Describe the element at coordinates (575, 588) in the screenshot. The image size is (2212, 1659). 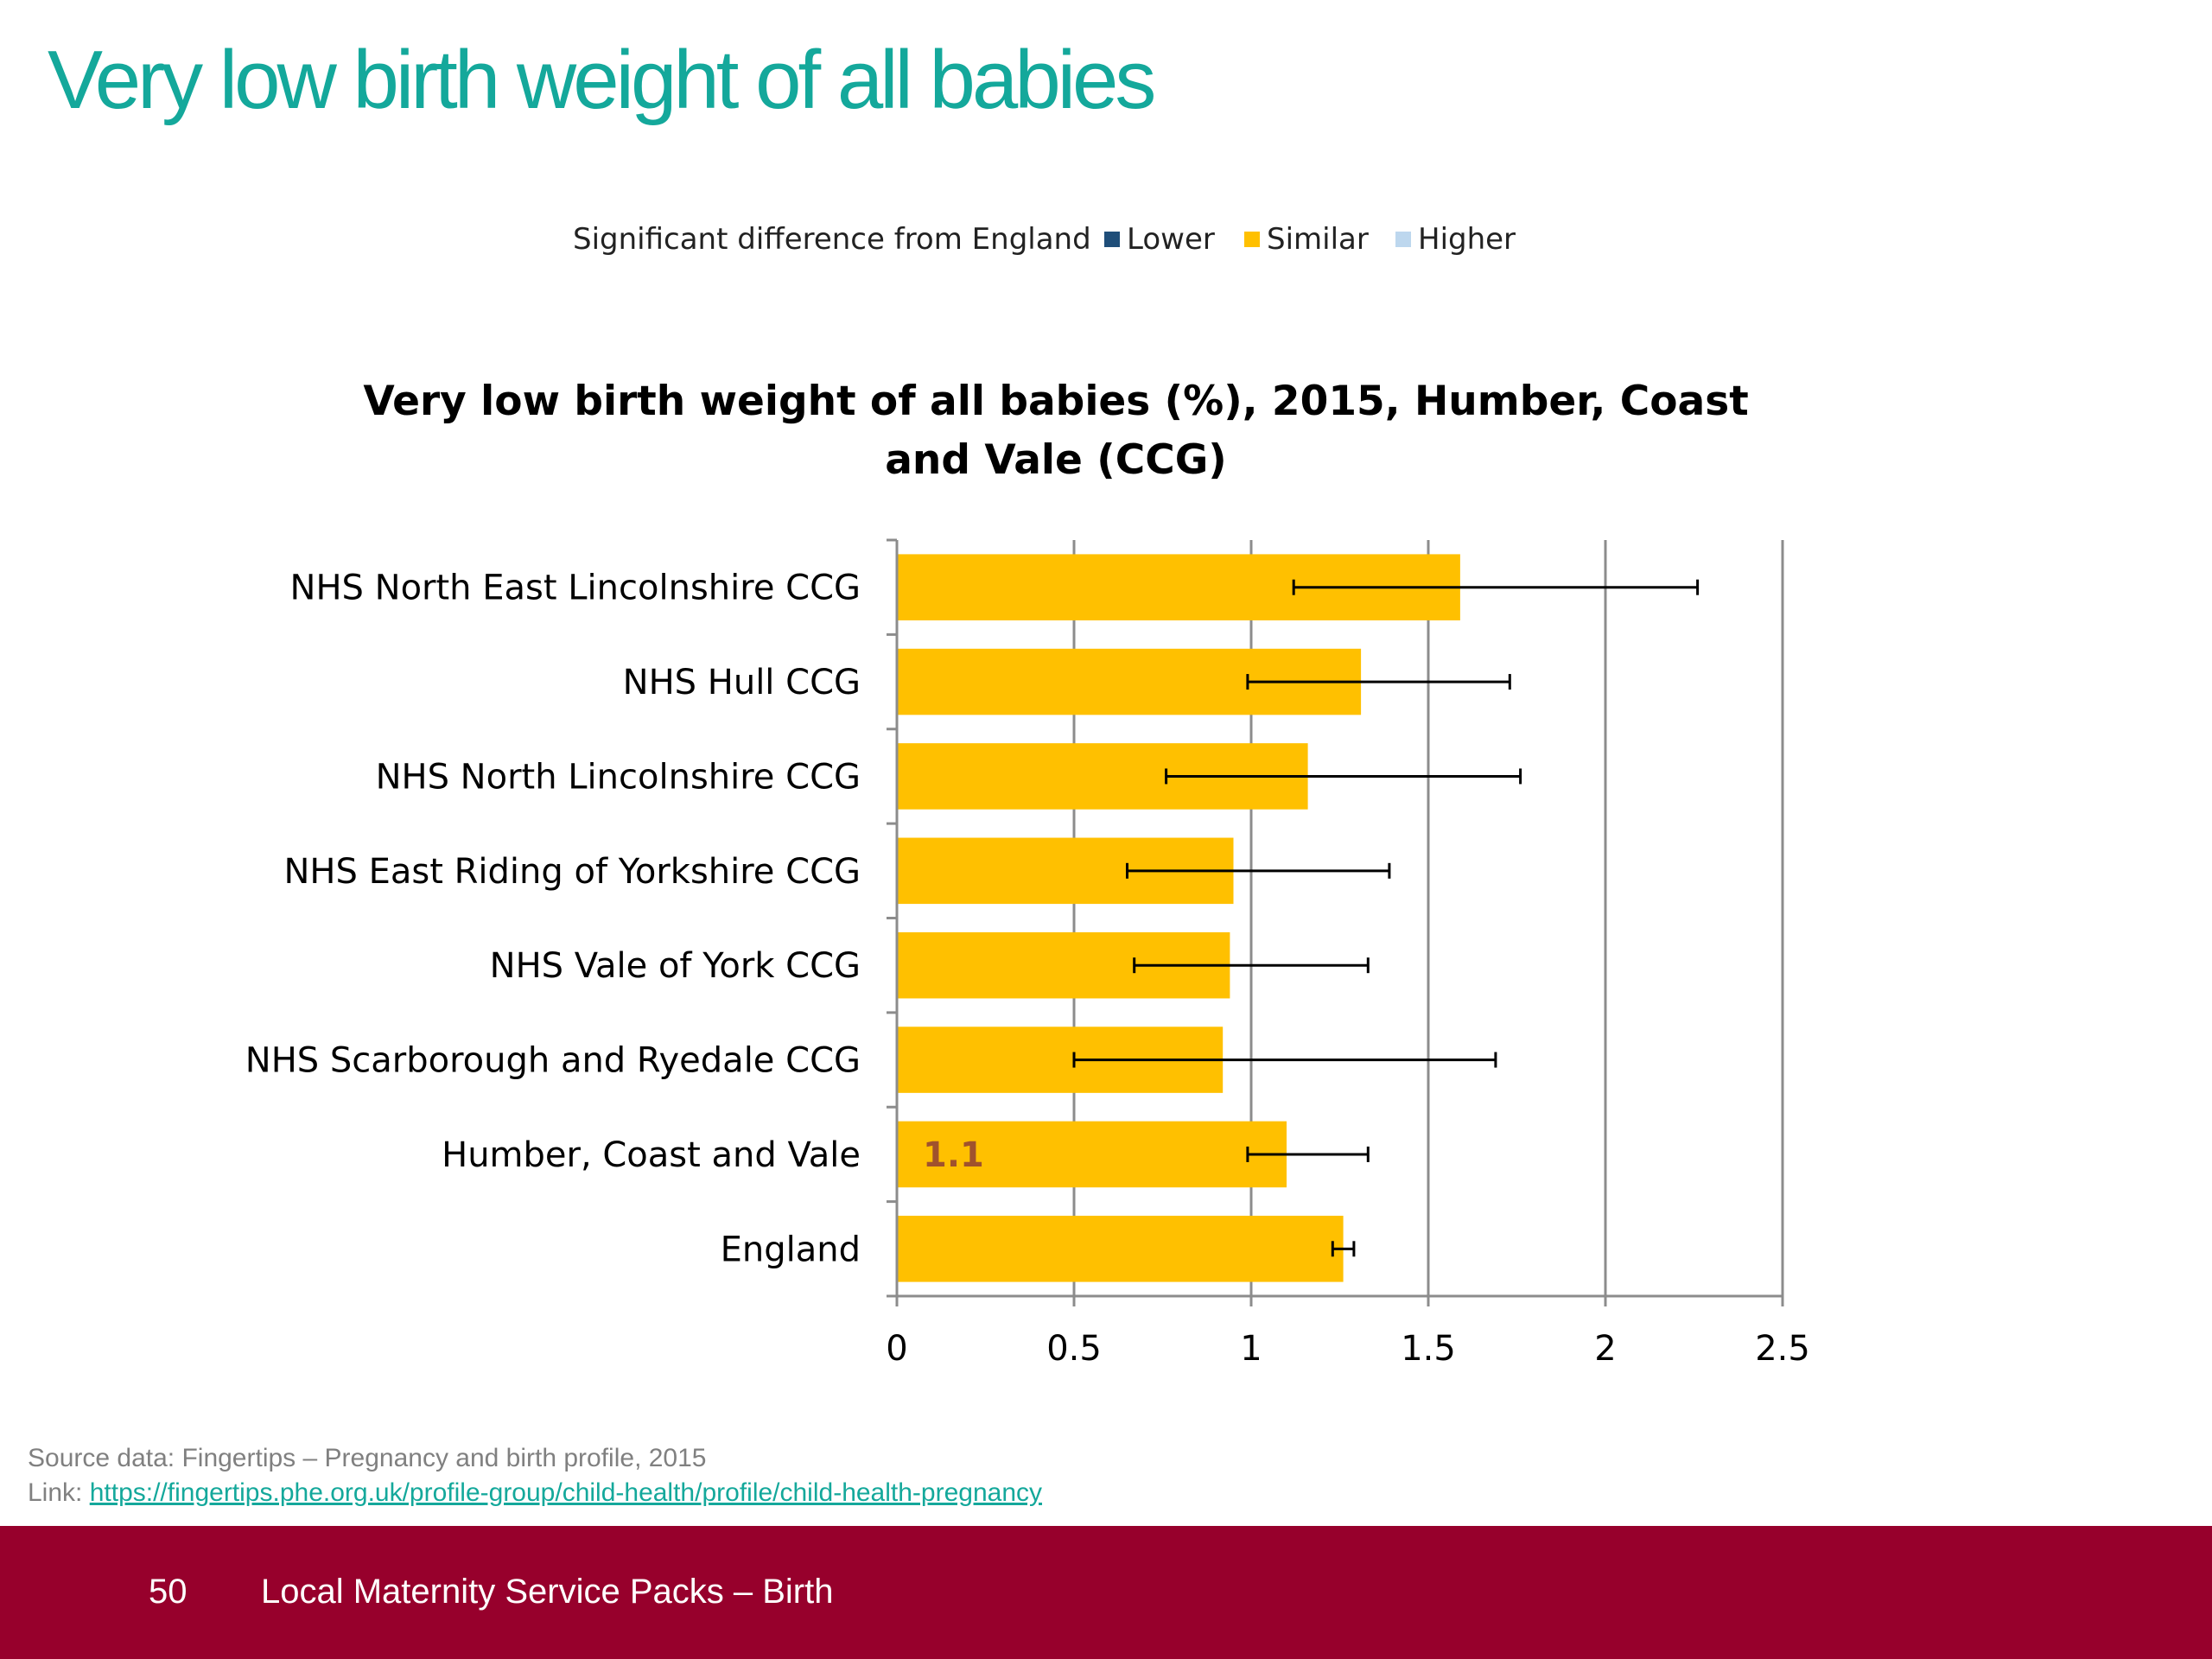
I see `category-label-0: NHS North East Lincolnshire CCG` at that location.